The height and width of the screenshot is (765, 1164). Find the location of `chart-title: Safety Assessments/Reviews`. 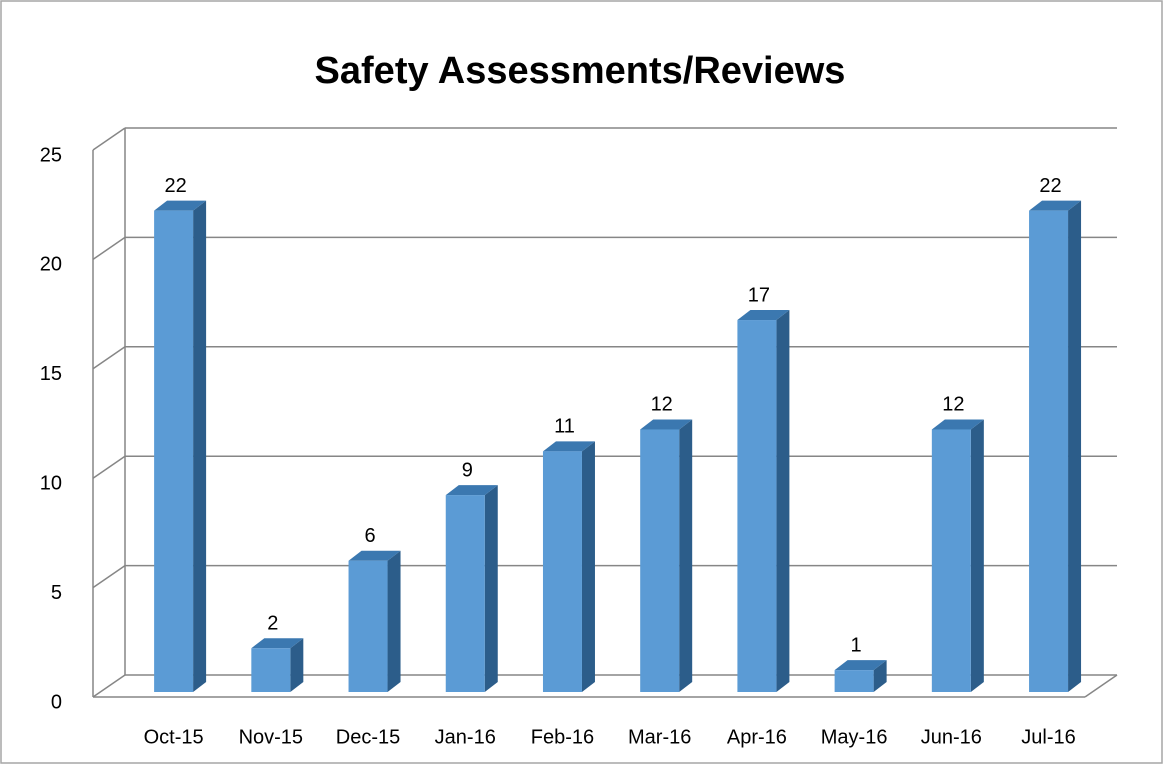

chart-title: Safety Assessments/Reviews is located at coordinates (580, 71).